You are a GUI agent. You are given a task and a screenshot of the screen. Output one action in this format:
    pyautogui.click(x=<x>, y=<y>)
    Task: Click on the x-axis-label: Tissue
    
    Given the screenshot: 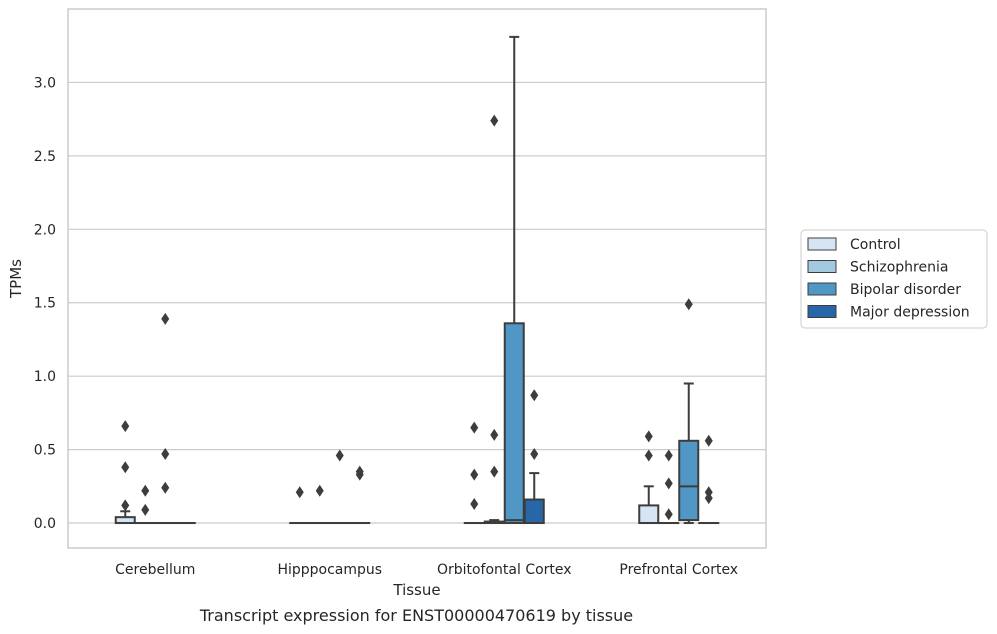 What is the action you would take?
    pyautogui.click(x=416, y=590)
    